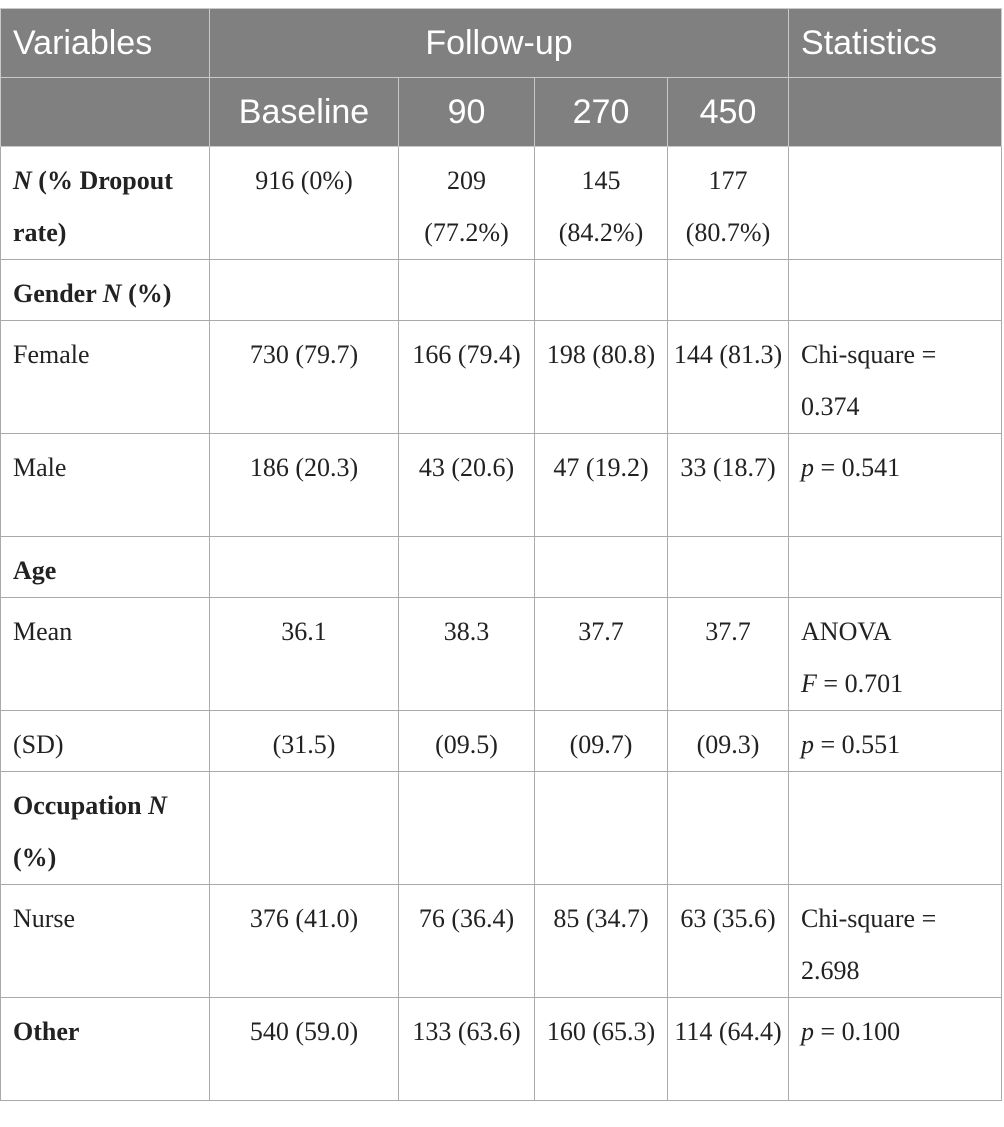  What do you see at coordinates (860, 683) in the screenshot?
I see `stat-value: = 0.701` at bounding box center [860, 683].